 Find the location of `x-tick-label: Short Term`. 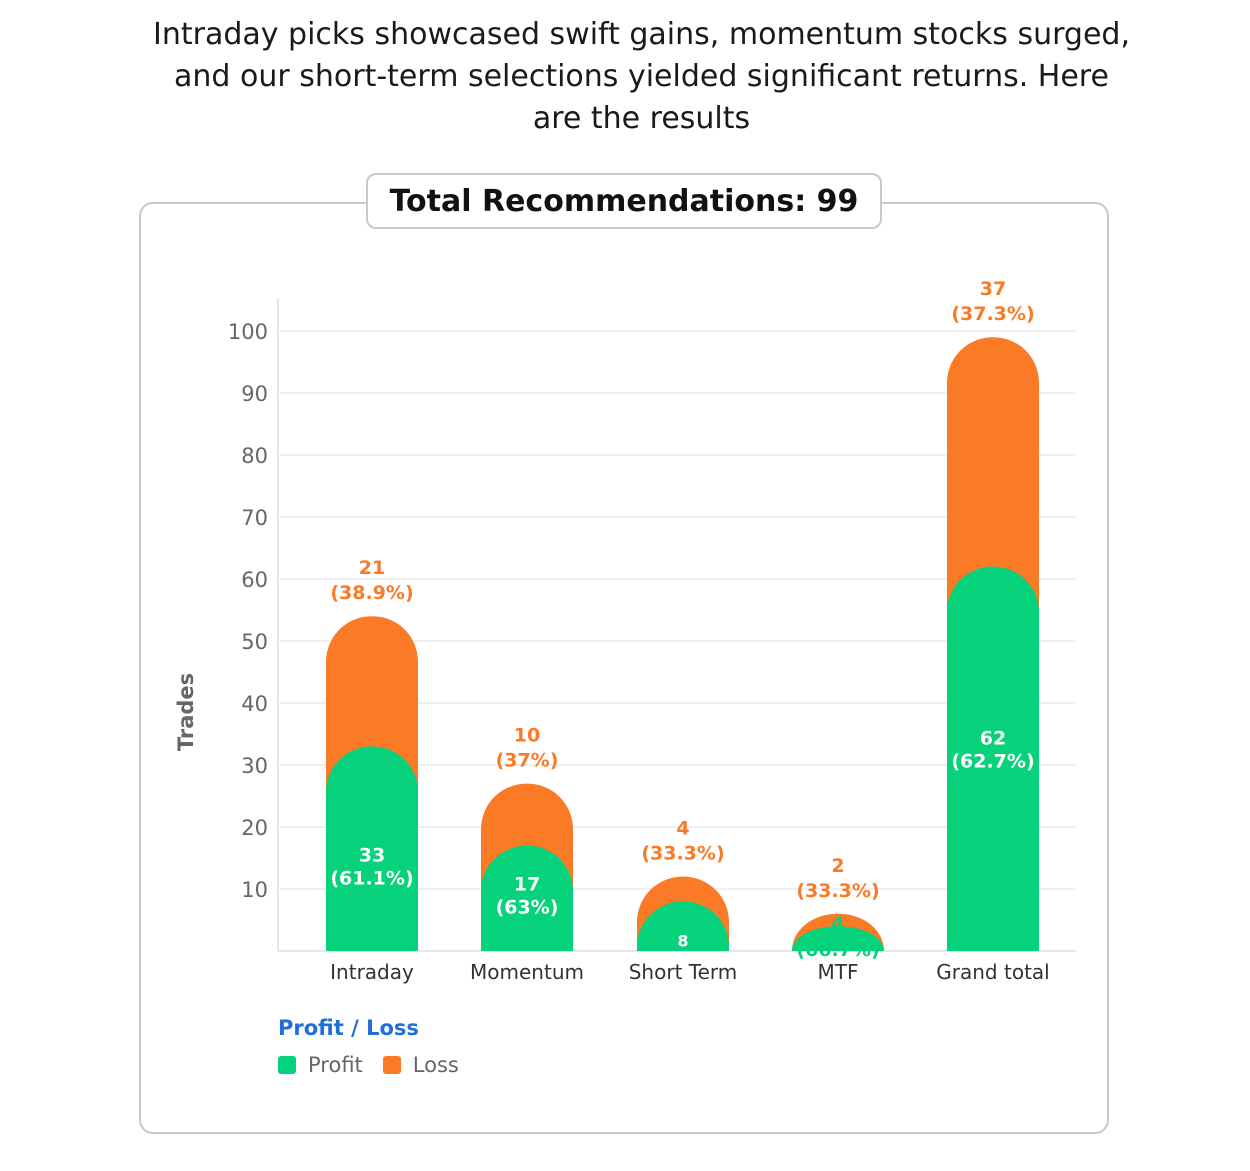

x-tick-label: Short Term is located at coordinates (683, 972).